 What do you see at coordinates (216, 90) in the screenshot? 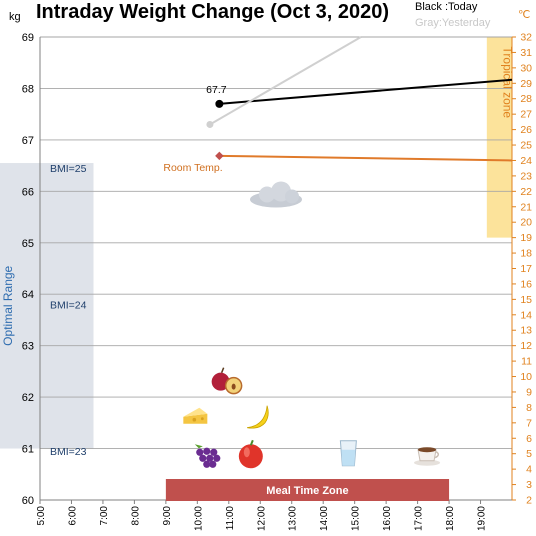
I see `series-today-data-label: 67.7` at bounding box center [216, 90].